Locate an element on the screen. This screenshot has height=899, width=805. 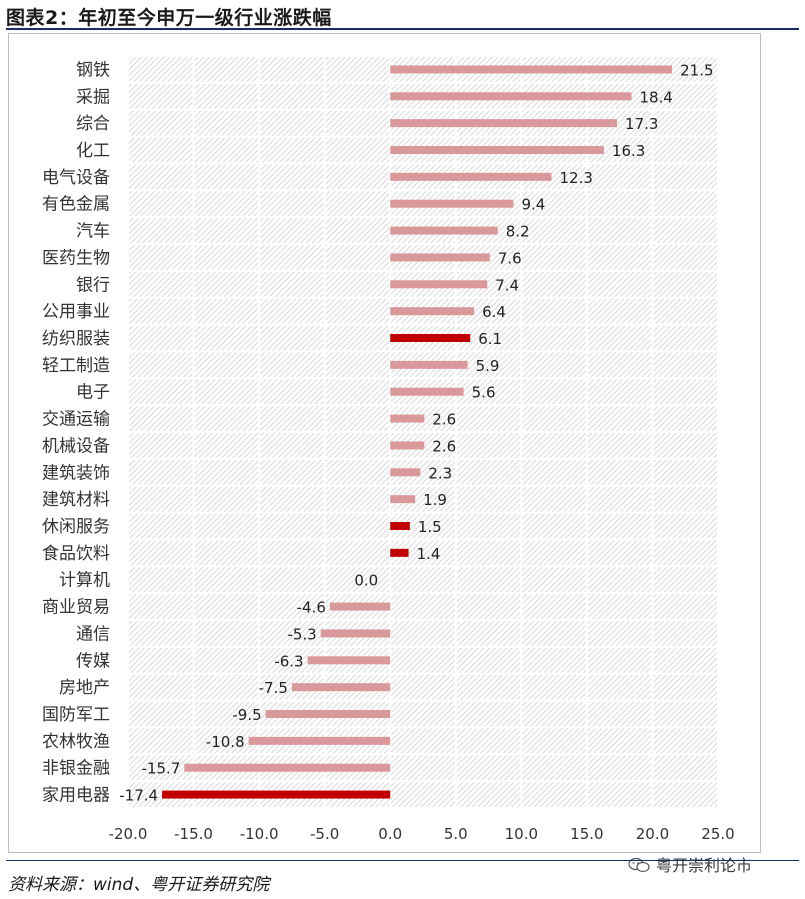
value-label: 16.3 is located at coordinates (628, 151).